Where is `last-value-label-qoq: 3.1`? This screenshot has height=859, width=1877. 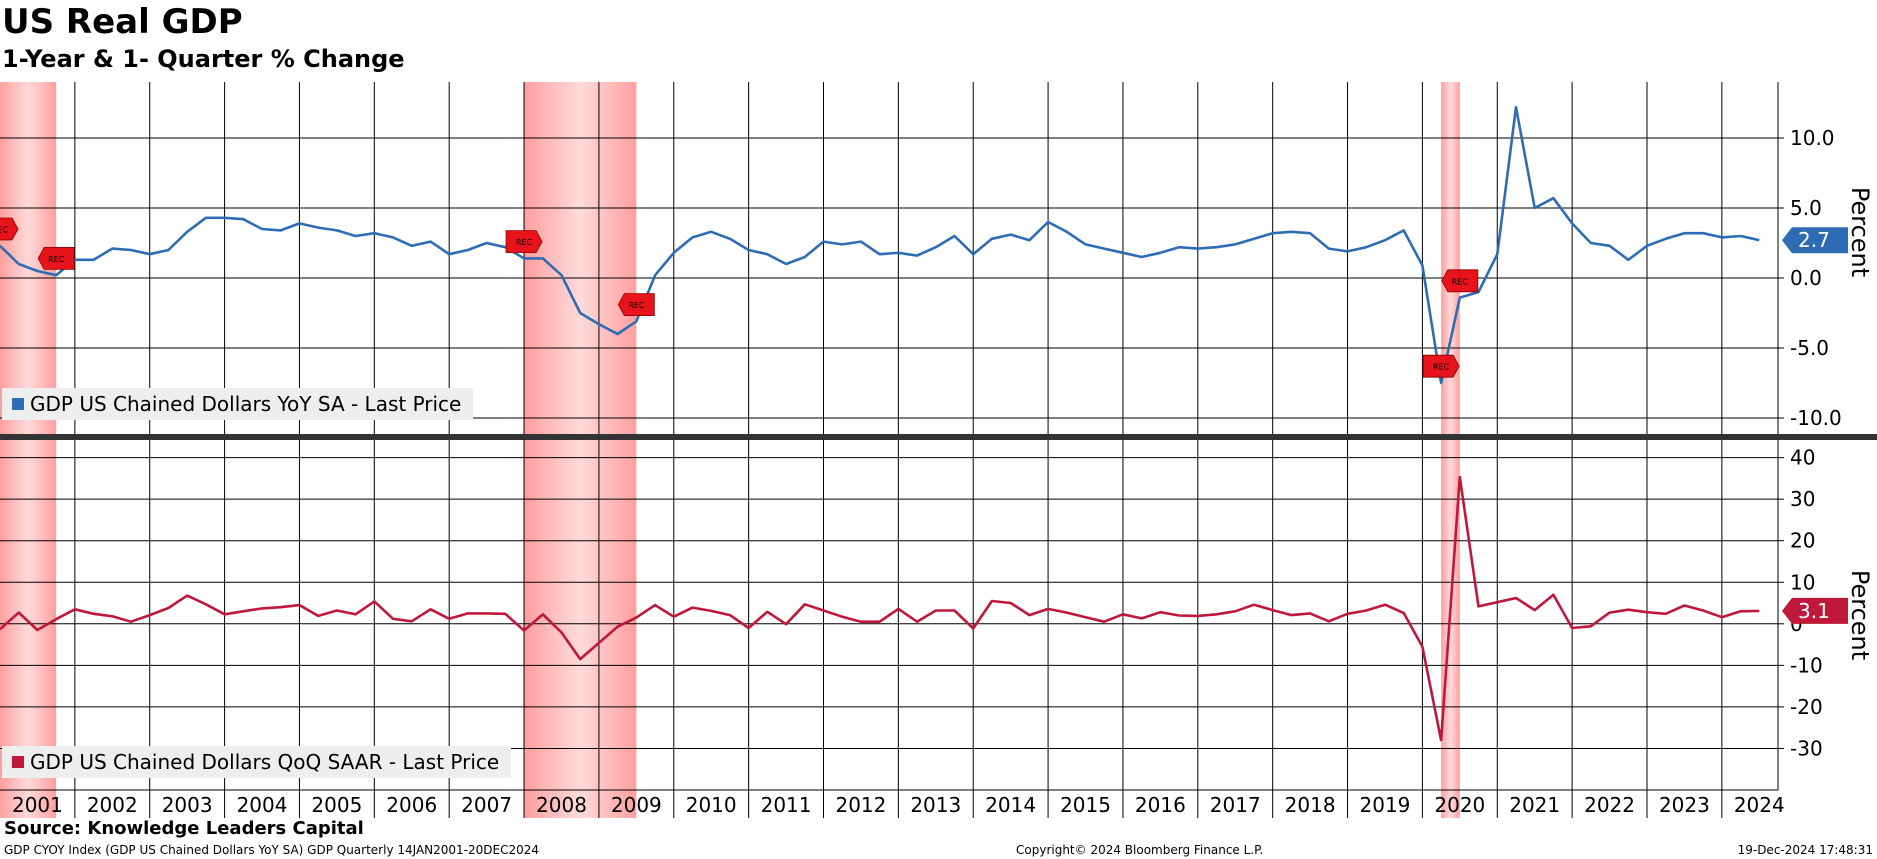 last-value-label-qoq: 3.1 is located at coordinates (1814, 611).